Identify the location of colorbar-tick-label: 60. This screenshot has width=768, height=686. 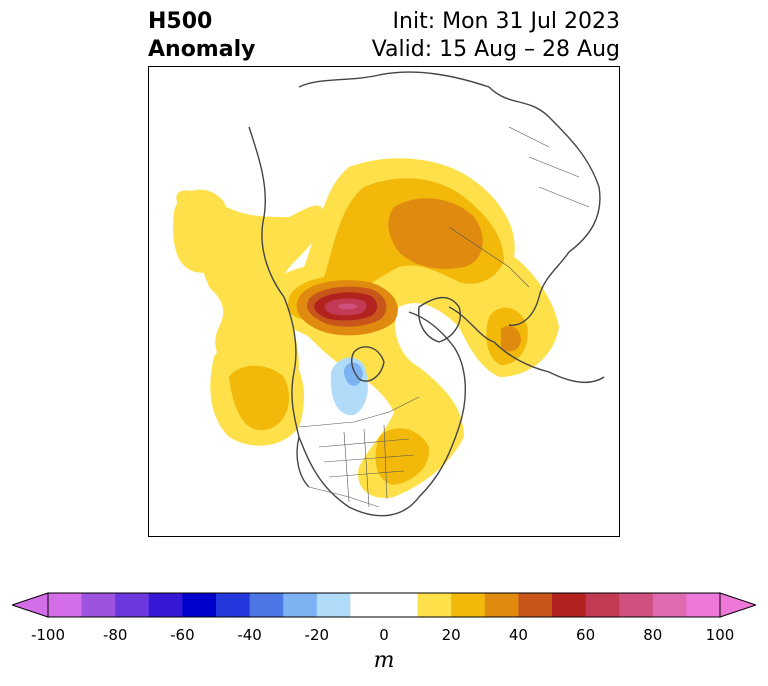
(586, 635).